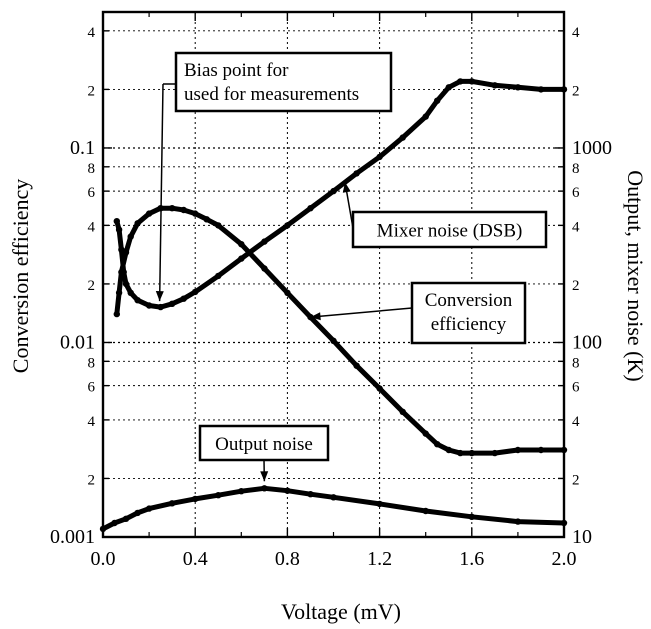  Describe the element at coordinates (341, 611) in the screenshot. I see `x-axis-label: Voltage (mV)` at that location.